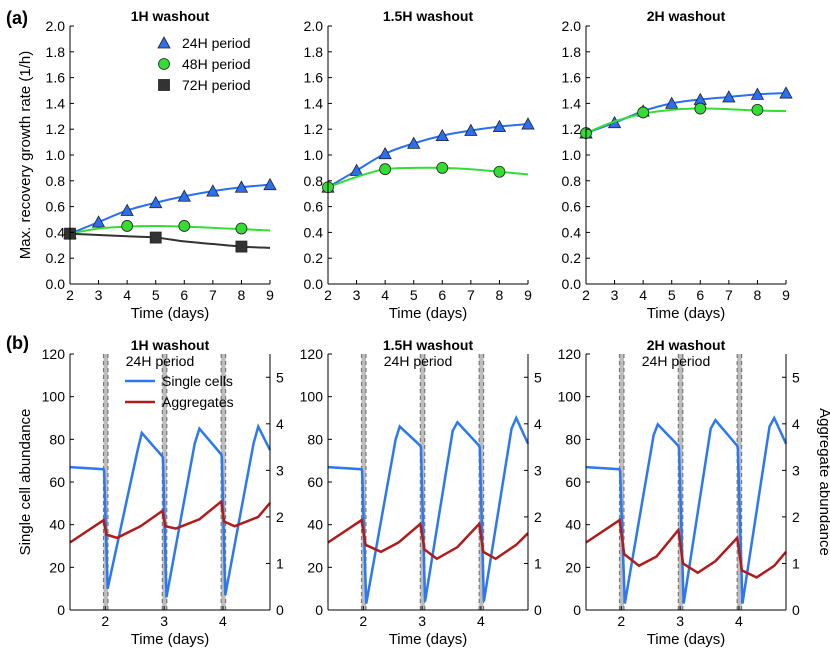 This screenshot has height=664, width=830. What do you see at coordinates (216, 85) in the screenshot?
I see `legend-label: 72H period` at bounding box center [216, 85].